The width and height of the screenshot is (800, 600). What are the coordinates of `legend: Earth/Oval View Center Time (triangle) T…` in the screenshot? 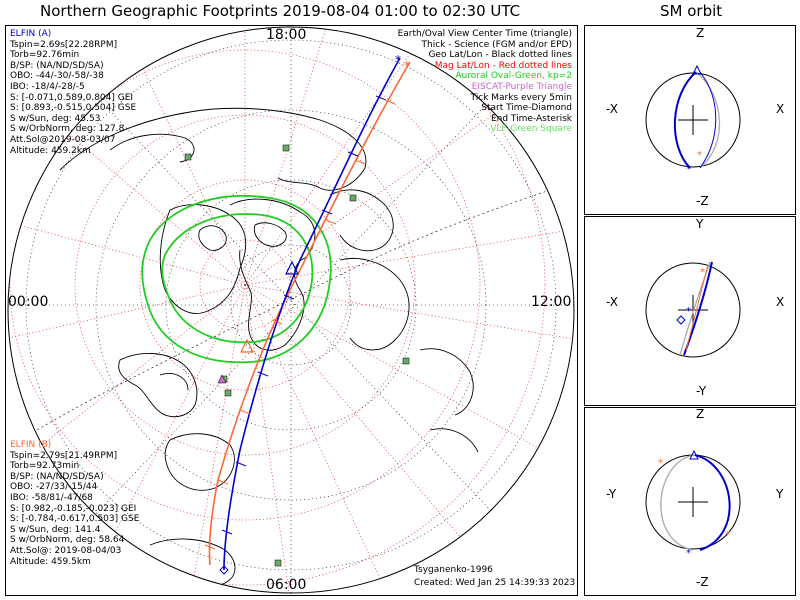 It's located at (485, 82).